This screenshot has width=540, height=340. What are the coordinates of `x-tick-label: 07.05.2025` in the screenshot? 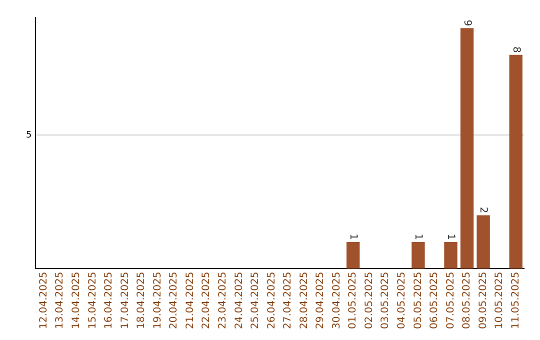 It's located at (450, 301).